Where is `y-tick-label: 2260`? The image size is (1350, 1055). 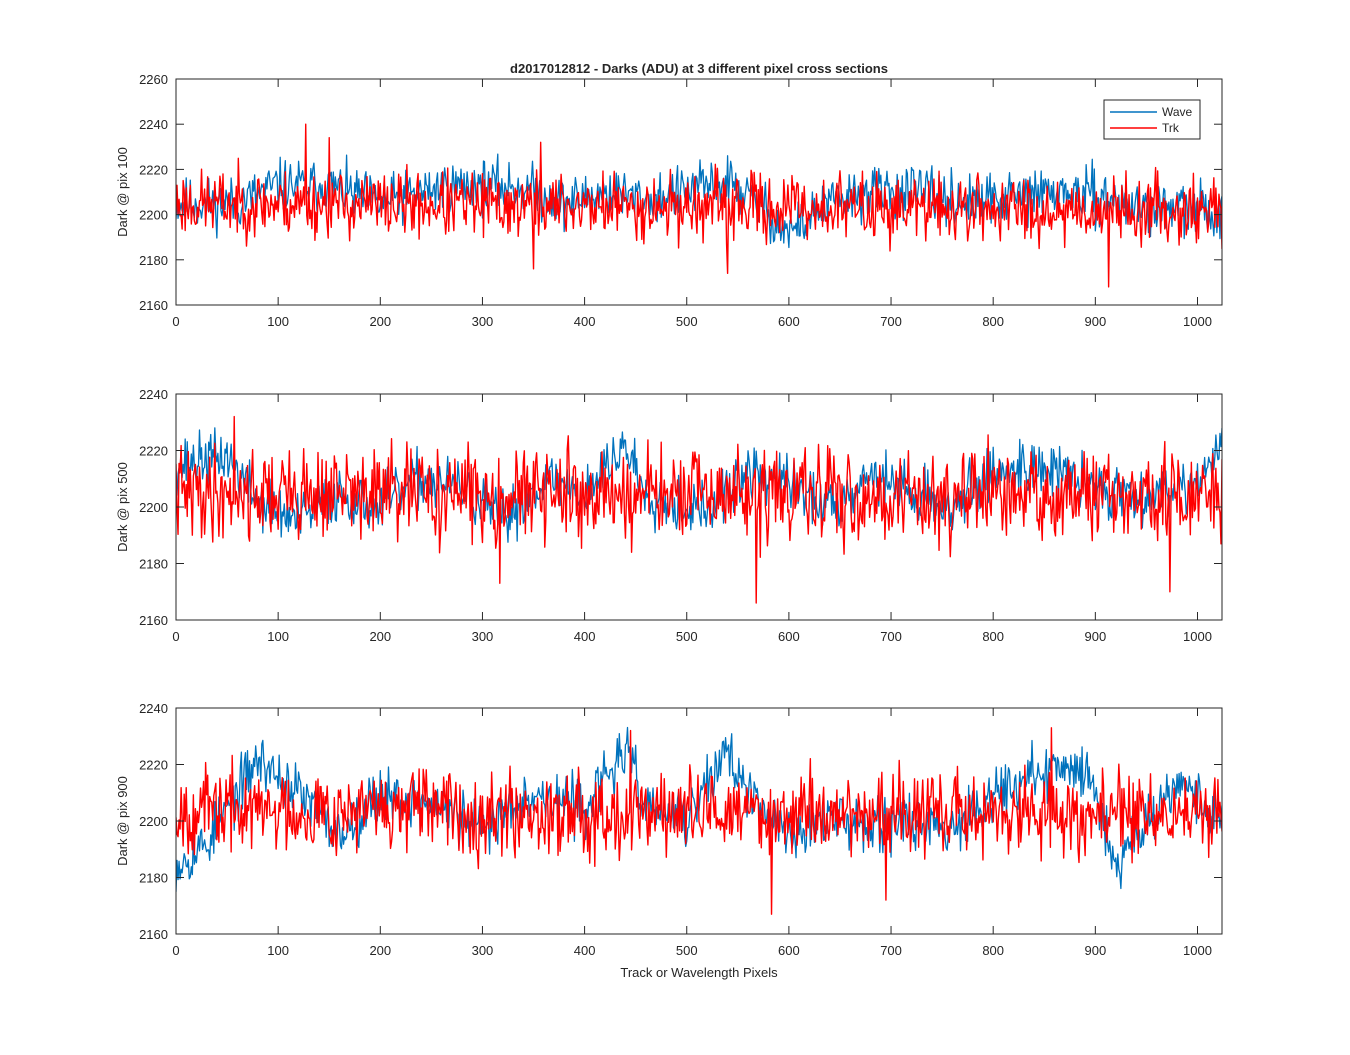 y-tick-label: 2260 is located at coordinates (153, 79).